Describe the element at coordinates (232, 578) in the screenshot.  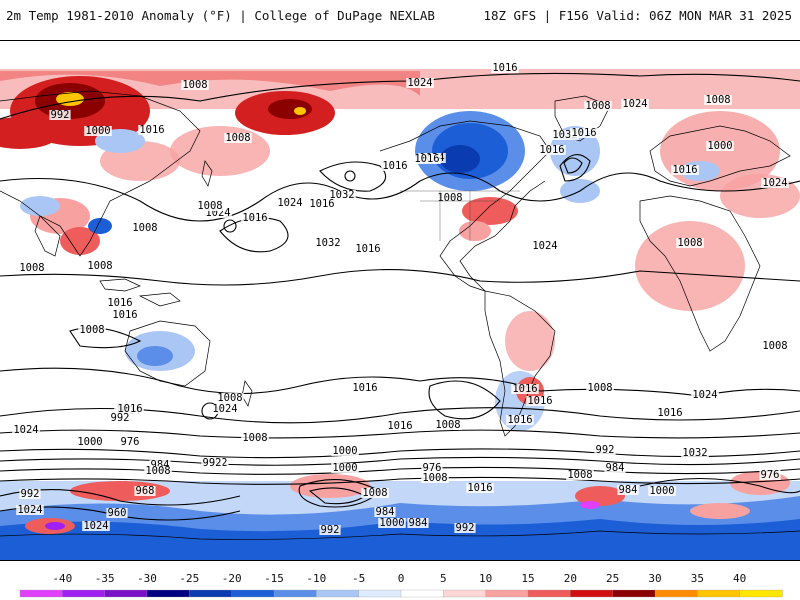
I see `legend-tick-label: -20` at that location.